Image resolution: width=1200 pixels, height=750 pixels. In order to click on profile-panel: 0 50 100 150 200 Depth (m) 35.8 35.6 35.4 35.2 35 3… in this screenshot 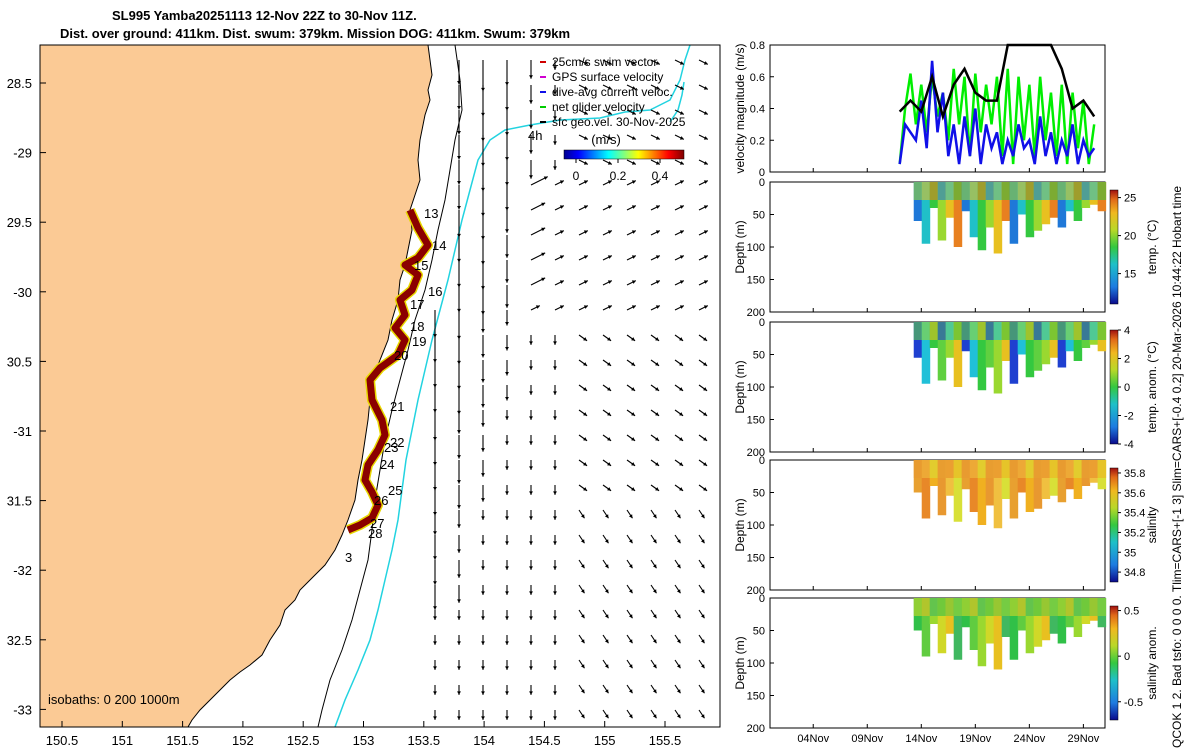, I will do `click(946, 526)`.